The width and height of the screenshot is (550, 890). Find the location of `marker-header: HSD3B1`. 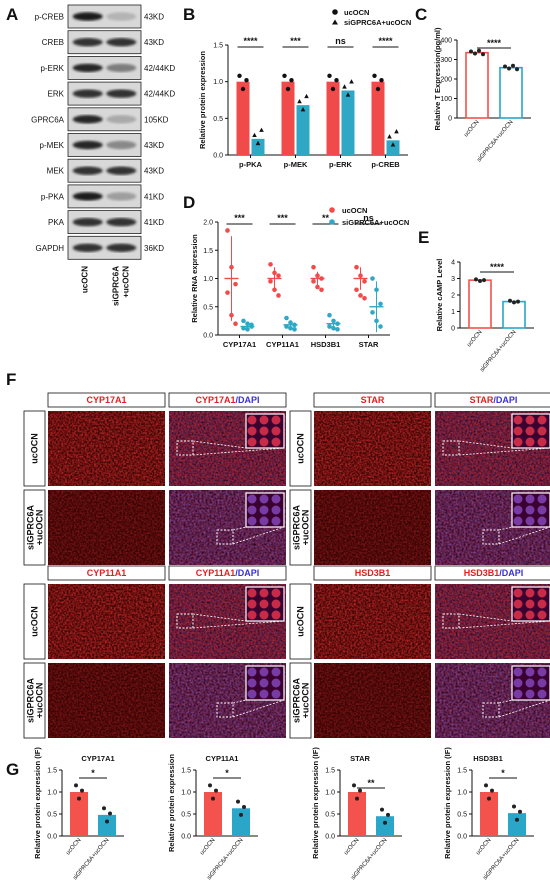

marker-header: HSD3B1 is located at coordinates (373, 573).